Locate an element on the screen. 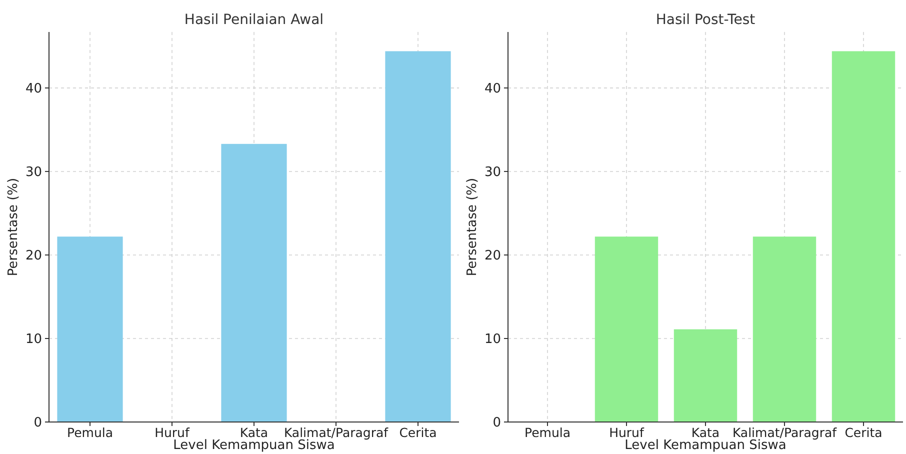 This screenshot has width=906, height=454. chart-title: Hasil Penilaian Awal is located at coordinates (254, 20).